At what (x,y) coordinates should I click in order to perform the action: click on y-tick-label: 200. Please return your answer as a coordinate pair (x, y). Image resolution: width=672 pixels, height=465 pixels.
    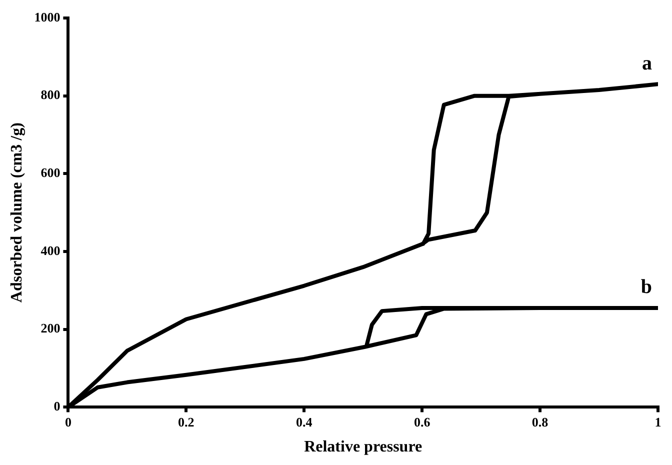
    Looking at the image, I should click on (50, 328).